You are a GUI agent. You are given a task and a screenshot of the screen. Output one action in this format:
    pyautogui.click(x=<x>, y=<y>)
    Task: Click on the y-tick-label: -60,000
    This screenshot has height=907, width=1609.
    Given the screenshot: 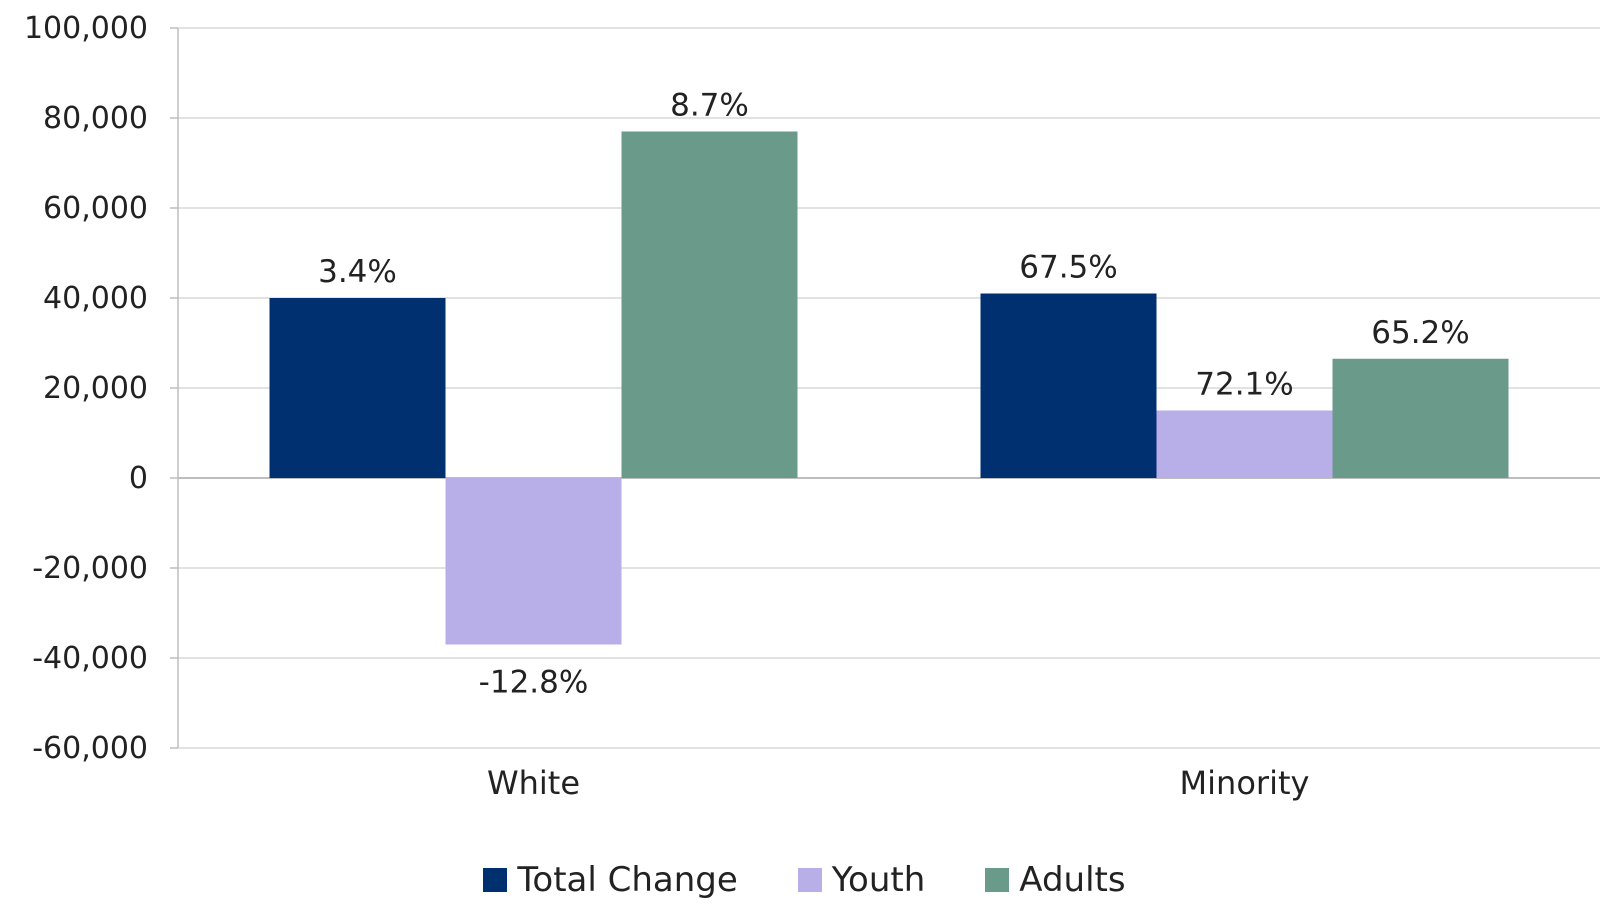 What is the action you would take?
    pyautogui.click(x=90, y=748)
    